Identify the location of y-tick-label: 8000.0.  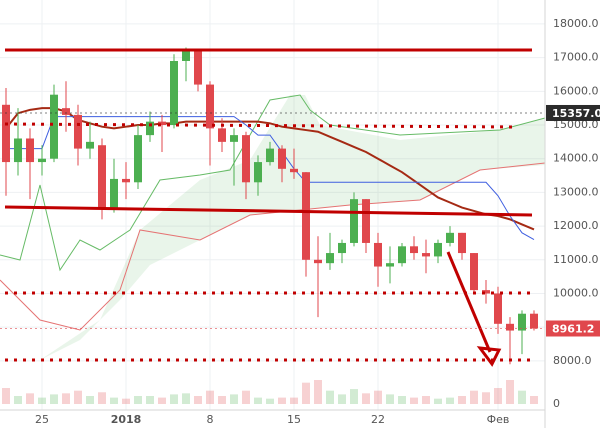
(572, 360).